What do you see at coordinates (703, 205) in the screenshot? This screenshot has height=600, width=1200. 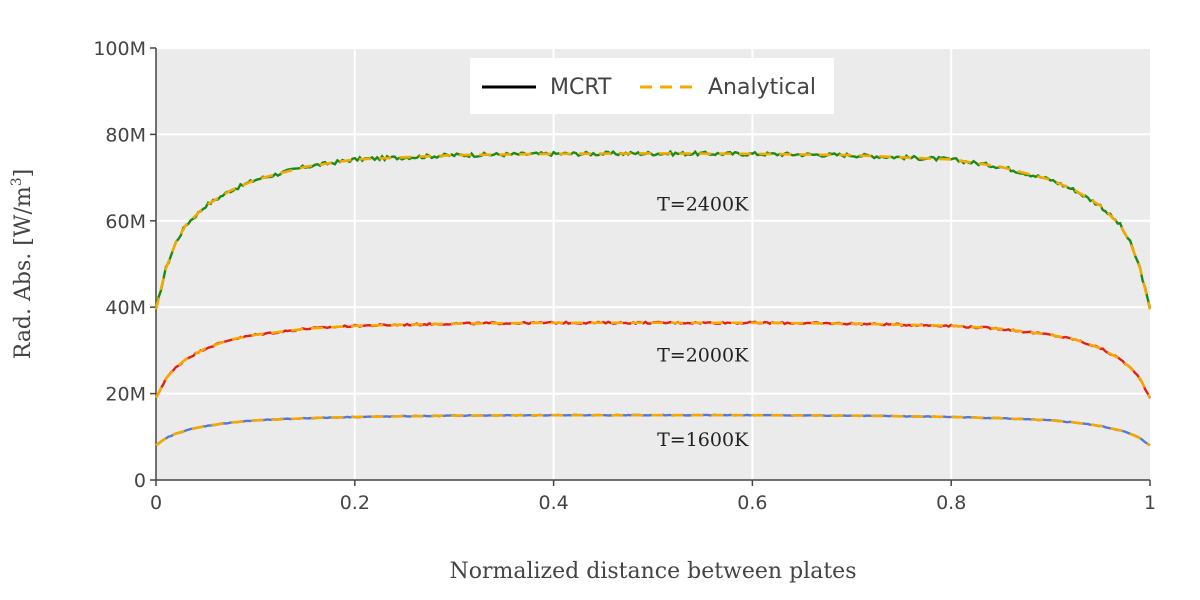 I see `curve-label-0: T=2400K` at bounding box center [703, 205].